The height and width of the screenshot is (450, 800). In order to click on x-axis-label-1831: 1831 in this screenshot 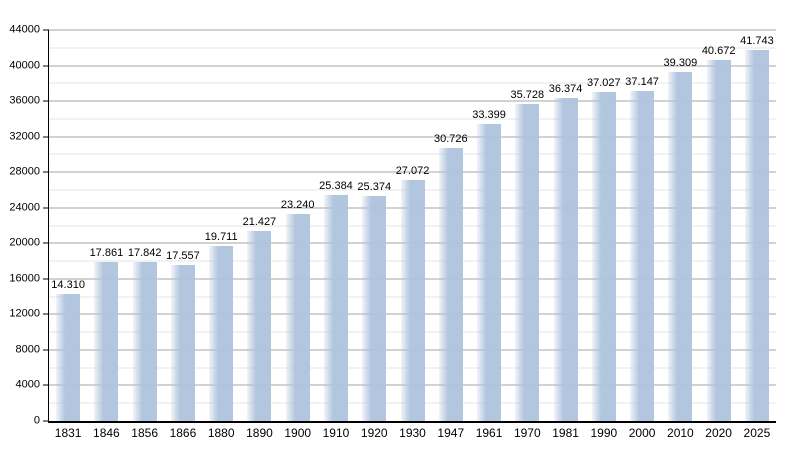, I will do `click(68, 433)`.